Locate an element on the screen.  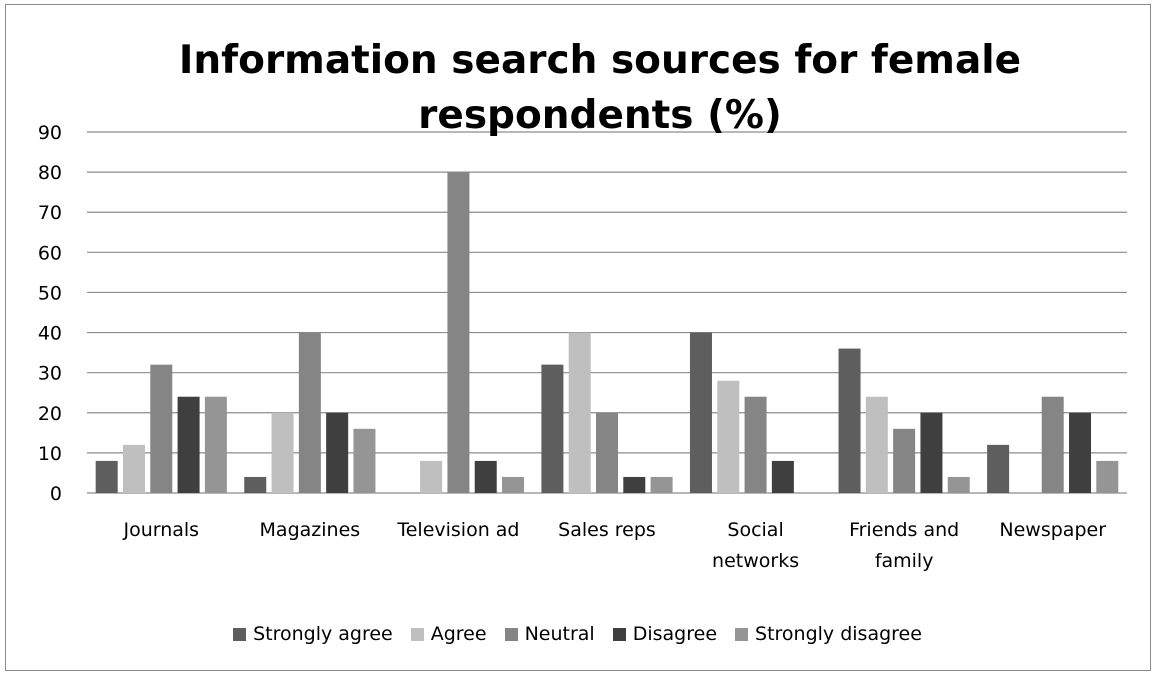
y-tick-label: 10 is located at coordinates (50, 454).